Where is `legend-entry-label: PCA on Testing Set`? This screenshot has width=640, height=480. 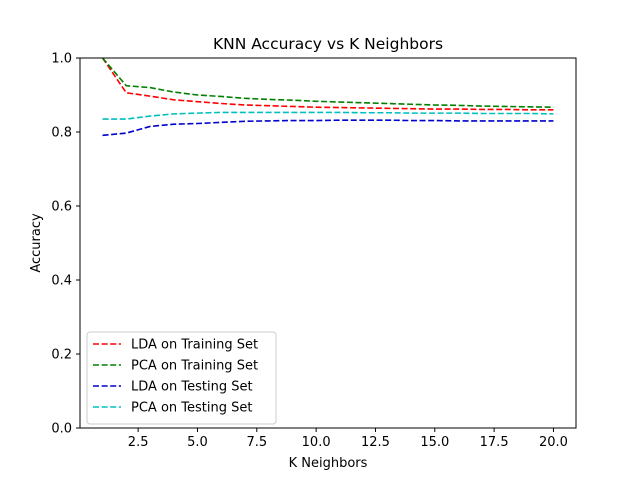 legend-entry-label: PCA on Testing Set is located at coordinates (191, 408).